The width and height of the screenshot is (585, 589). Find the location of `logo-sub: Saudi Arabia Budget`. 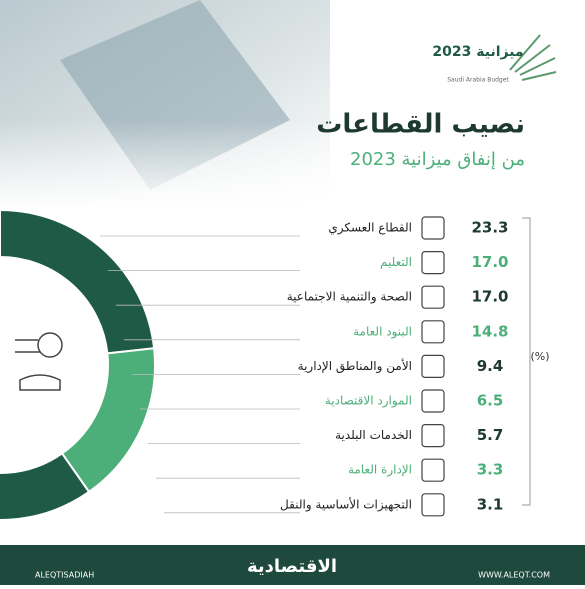

logo-sub: Saudi Arabia Budget is located at coordinates (478, 80).